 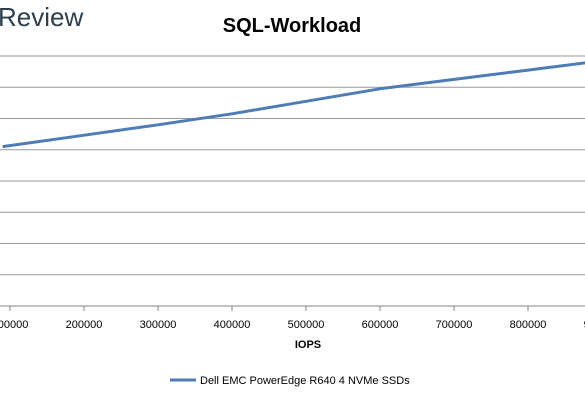 I want to click on legend: Dell EMC PowerEdge R640 4 NVMe SSDs, so click(x=290, y=381).